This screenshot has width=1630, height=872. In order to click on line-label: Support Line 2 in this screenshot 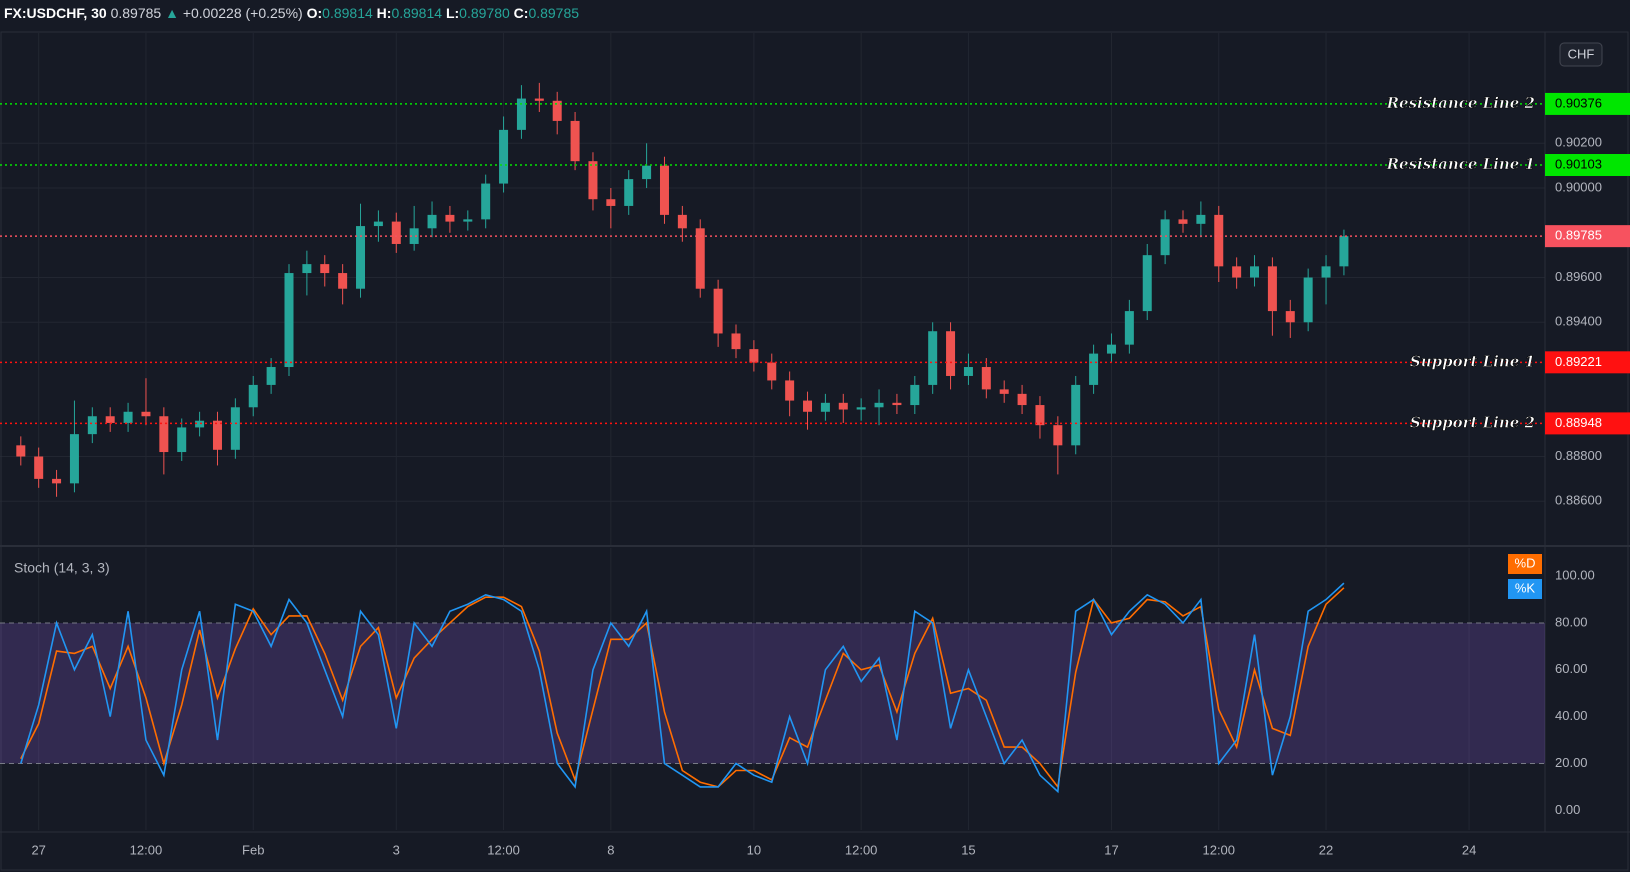, I will do `click(1472, 422)`.